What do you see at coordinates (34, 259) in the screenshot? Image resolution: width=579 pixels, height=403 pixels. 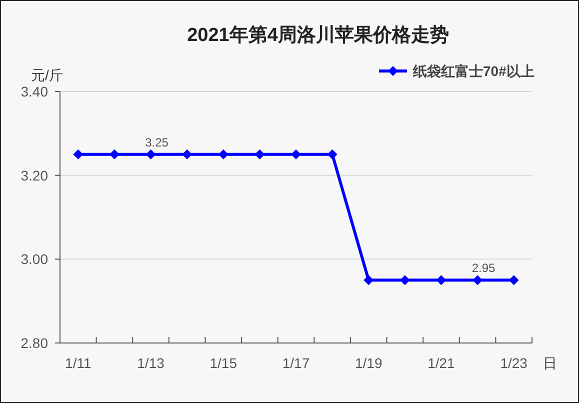 I see `y-tick-label: 3.00` at bounding box center [34, 259].